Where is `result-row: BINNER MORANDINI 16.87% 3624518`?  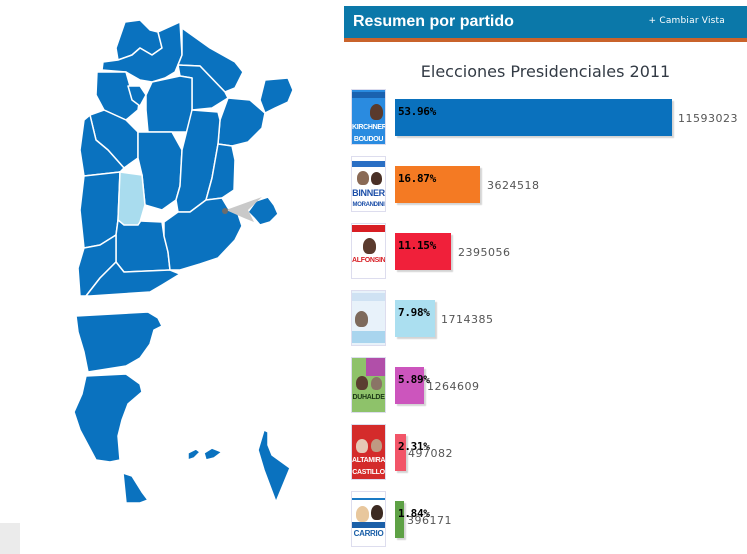 result-row: BINNER MORANDINI 16.87% 3624518 is located at coordinates (545, 187).